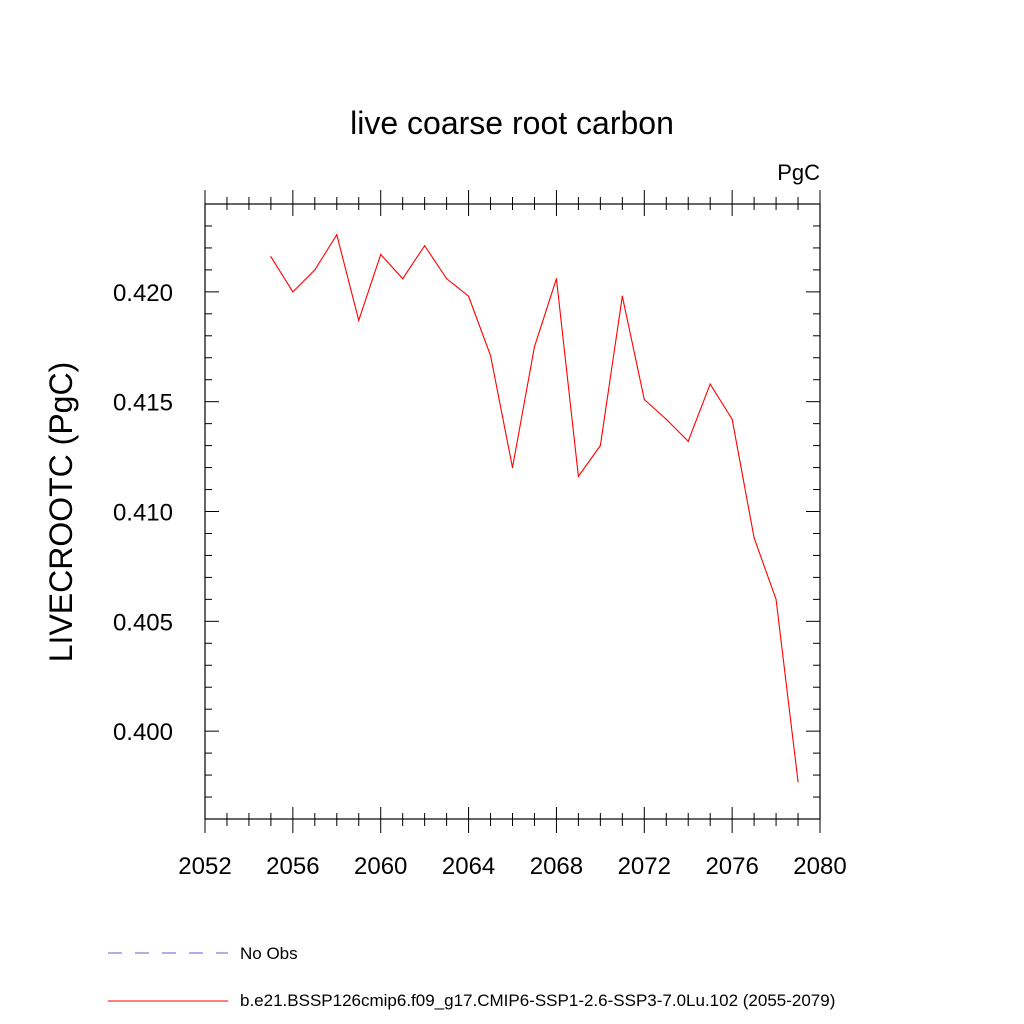 The height and width of the screenshot is (1024, 1024). Describe the element at coordinates (380, 866) in the screenshot. I see `x-tick-label: 2060` at that location.